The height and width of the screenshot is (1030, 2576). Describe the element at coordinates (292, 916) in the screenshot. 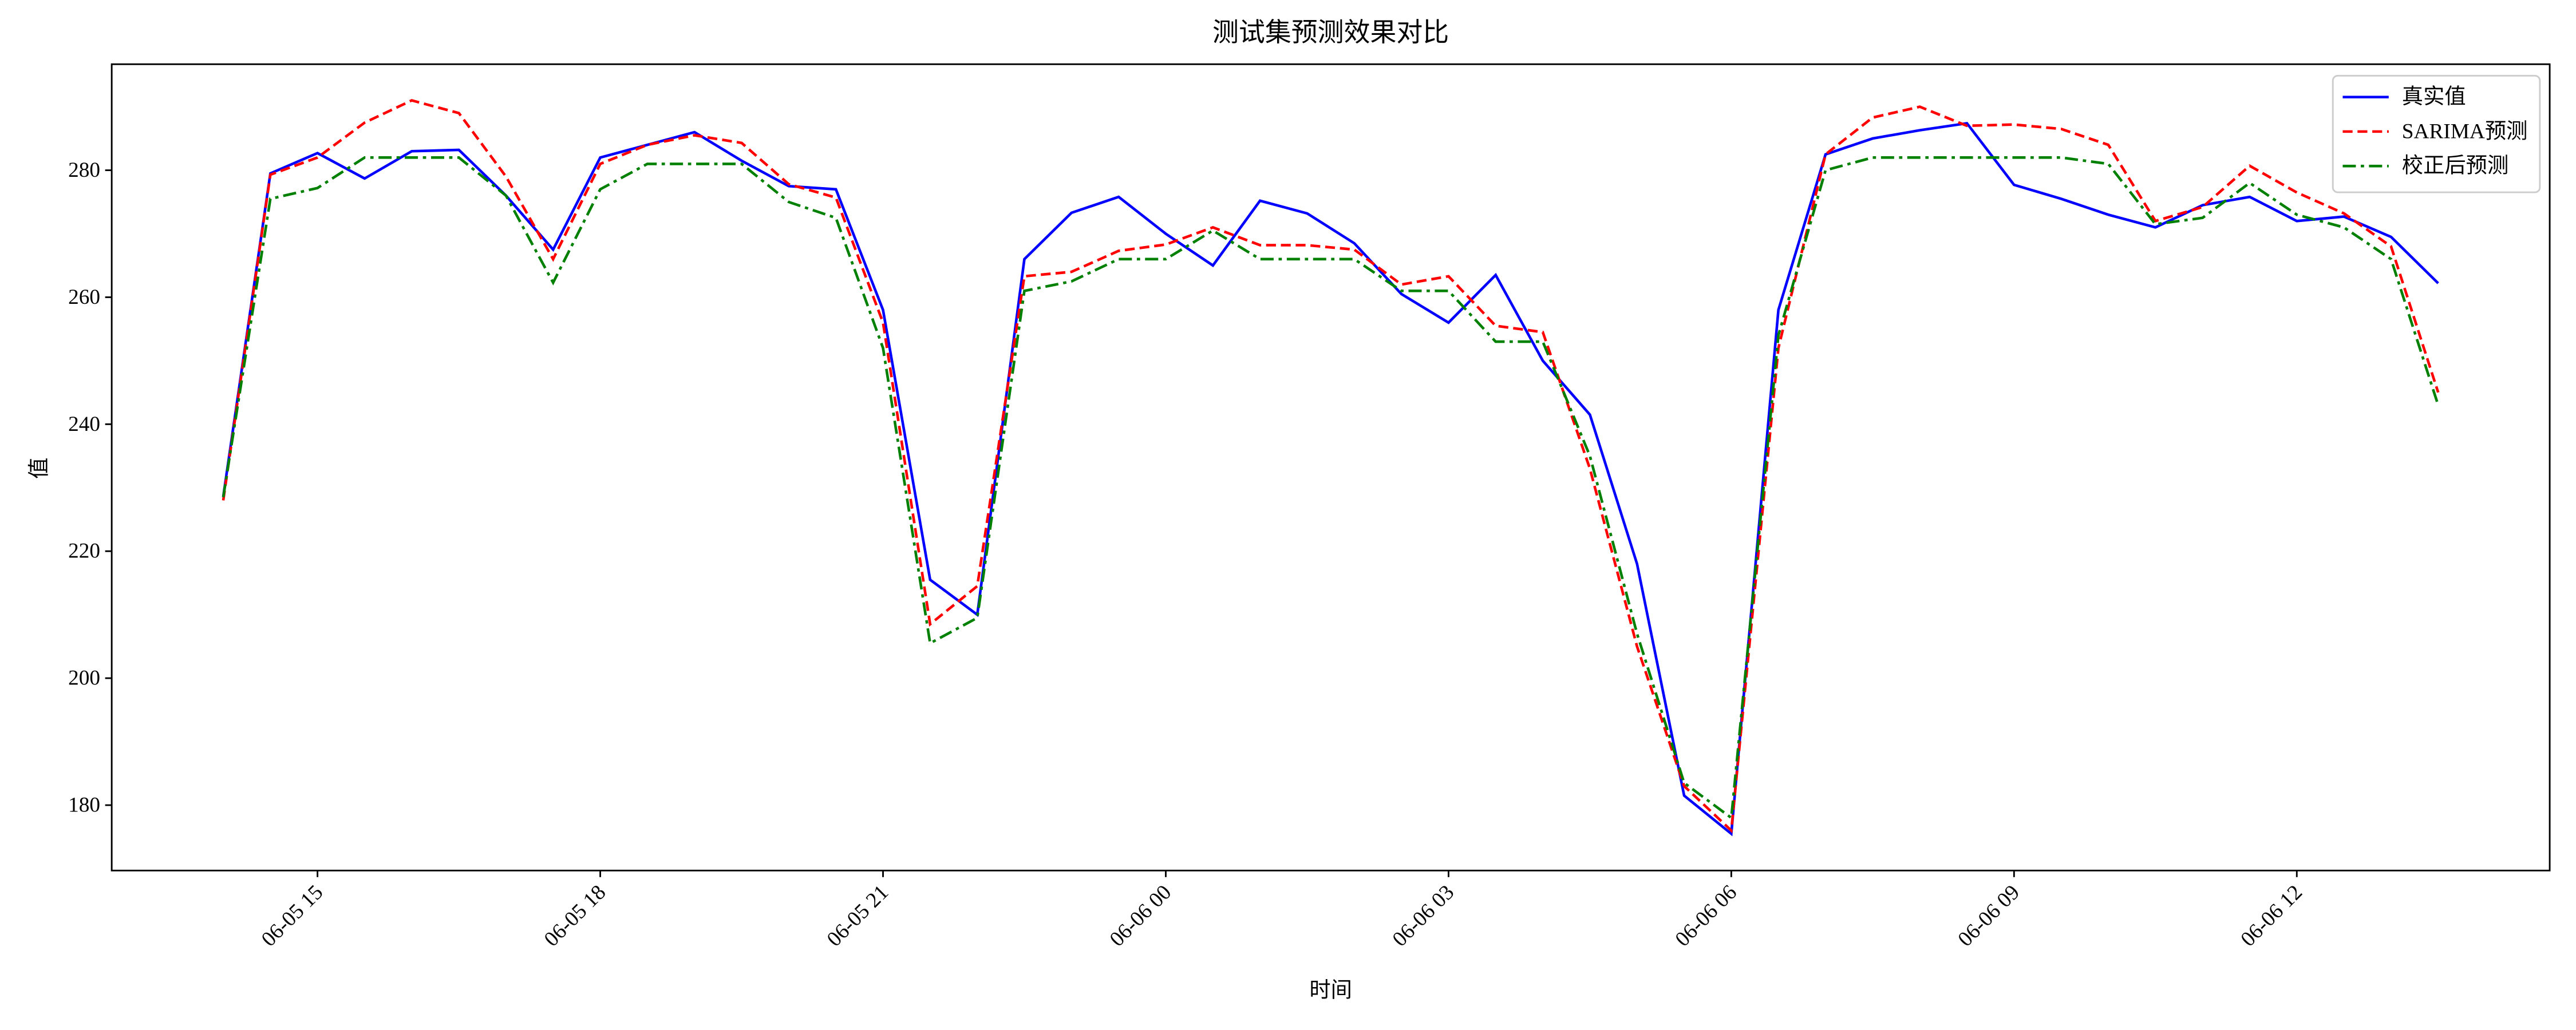

I see `x-tick-label: 06-05 15` at that location.